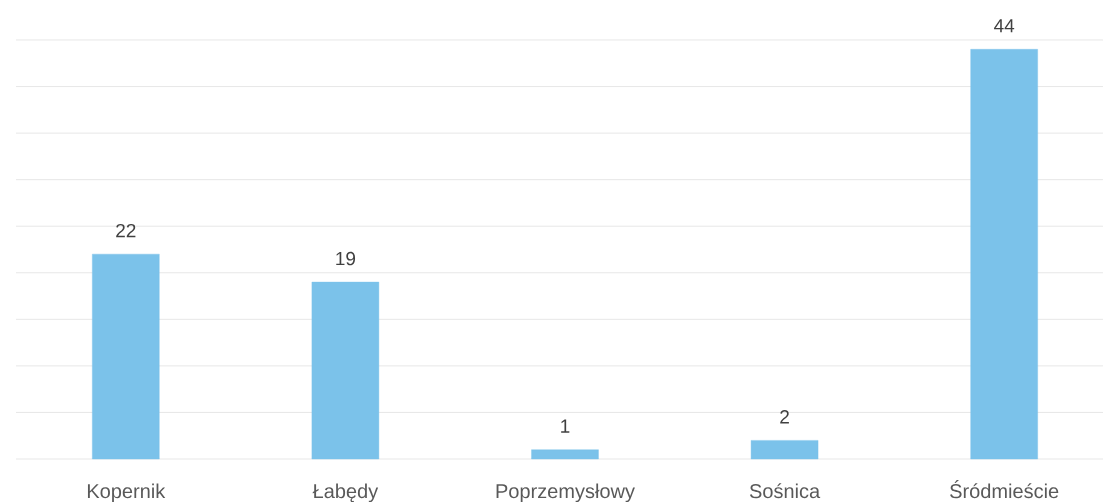  I want to click on x-tick-label: Kopernik, so click(126, 492).